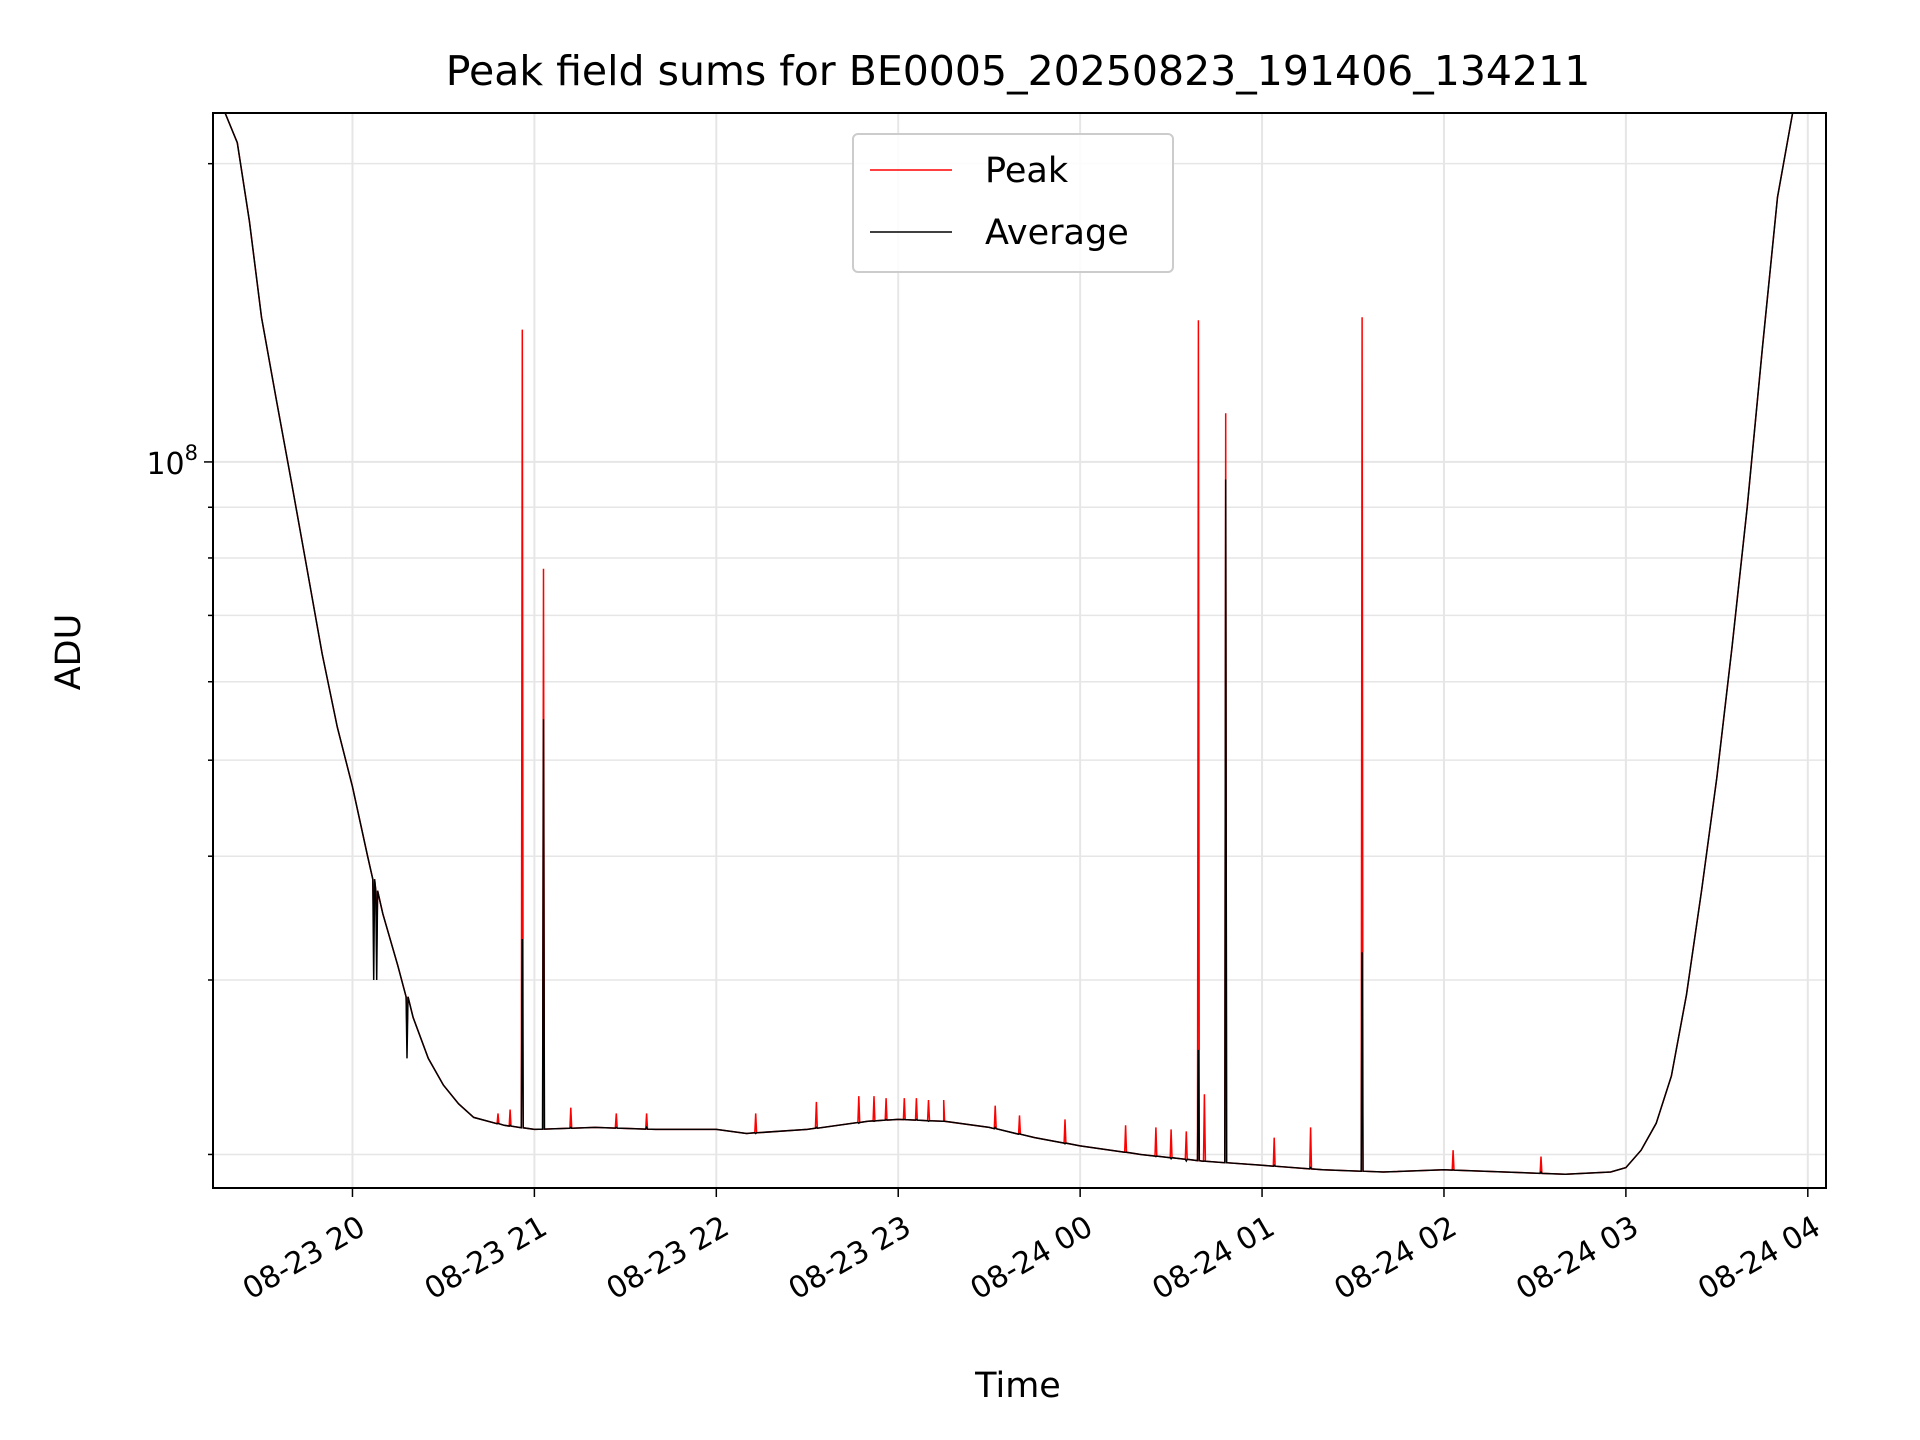  I want to click on legend-box, so click(1013, 203).